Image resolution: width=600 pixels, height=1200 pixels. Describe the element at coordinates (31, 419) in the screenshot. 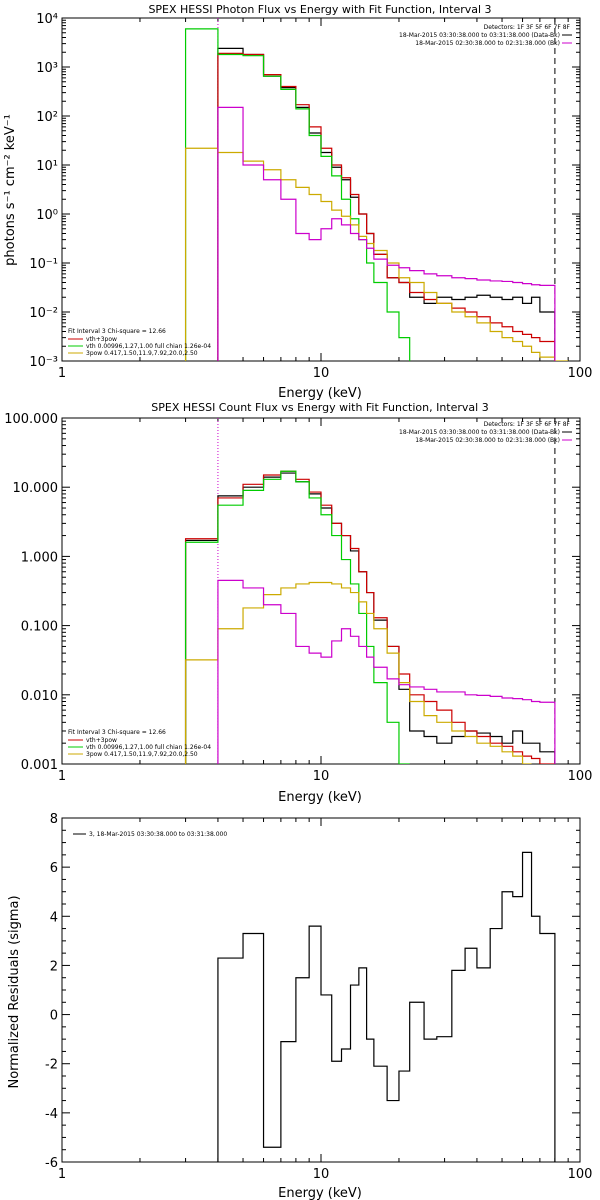

I see `y-tick-label: 100.000` at that location.